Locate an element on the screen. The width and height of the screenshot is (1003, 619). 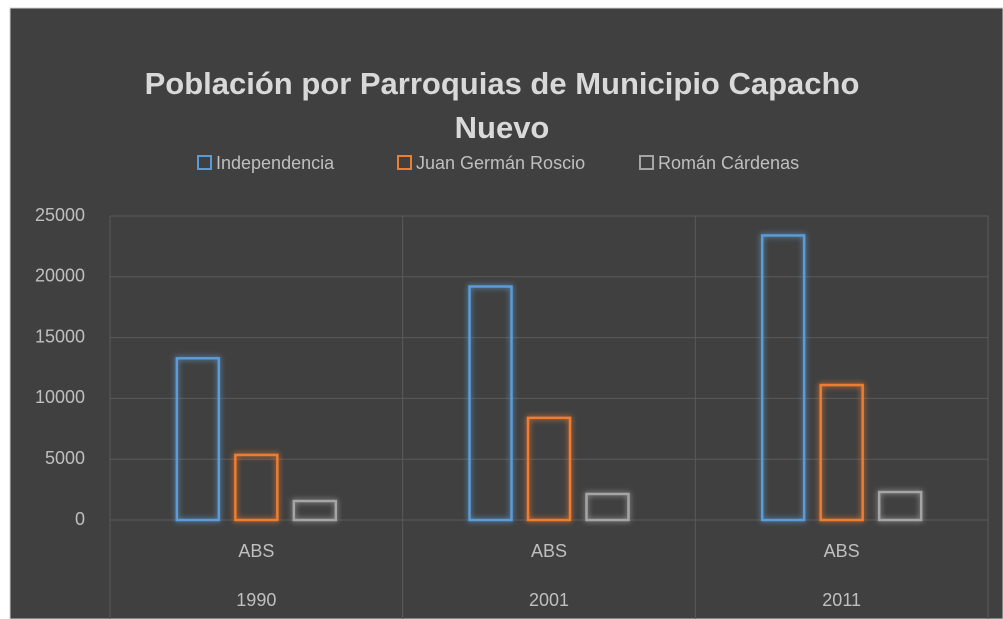
y-tick-label: 25000 is located at coordinates (60, 215).